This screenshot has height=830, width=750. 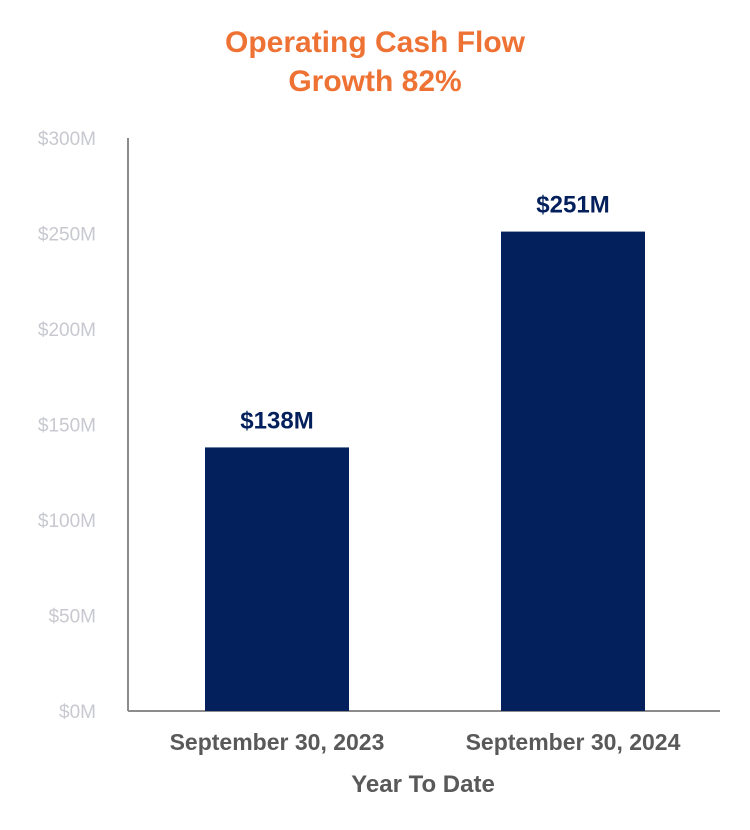 What do you see at coordinates (67, 235) in the screenshot?
I see `y-tick-label: $250M` at bounding box center [67, 235].